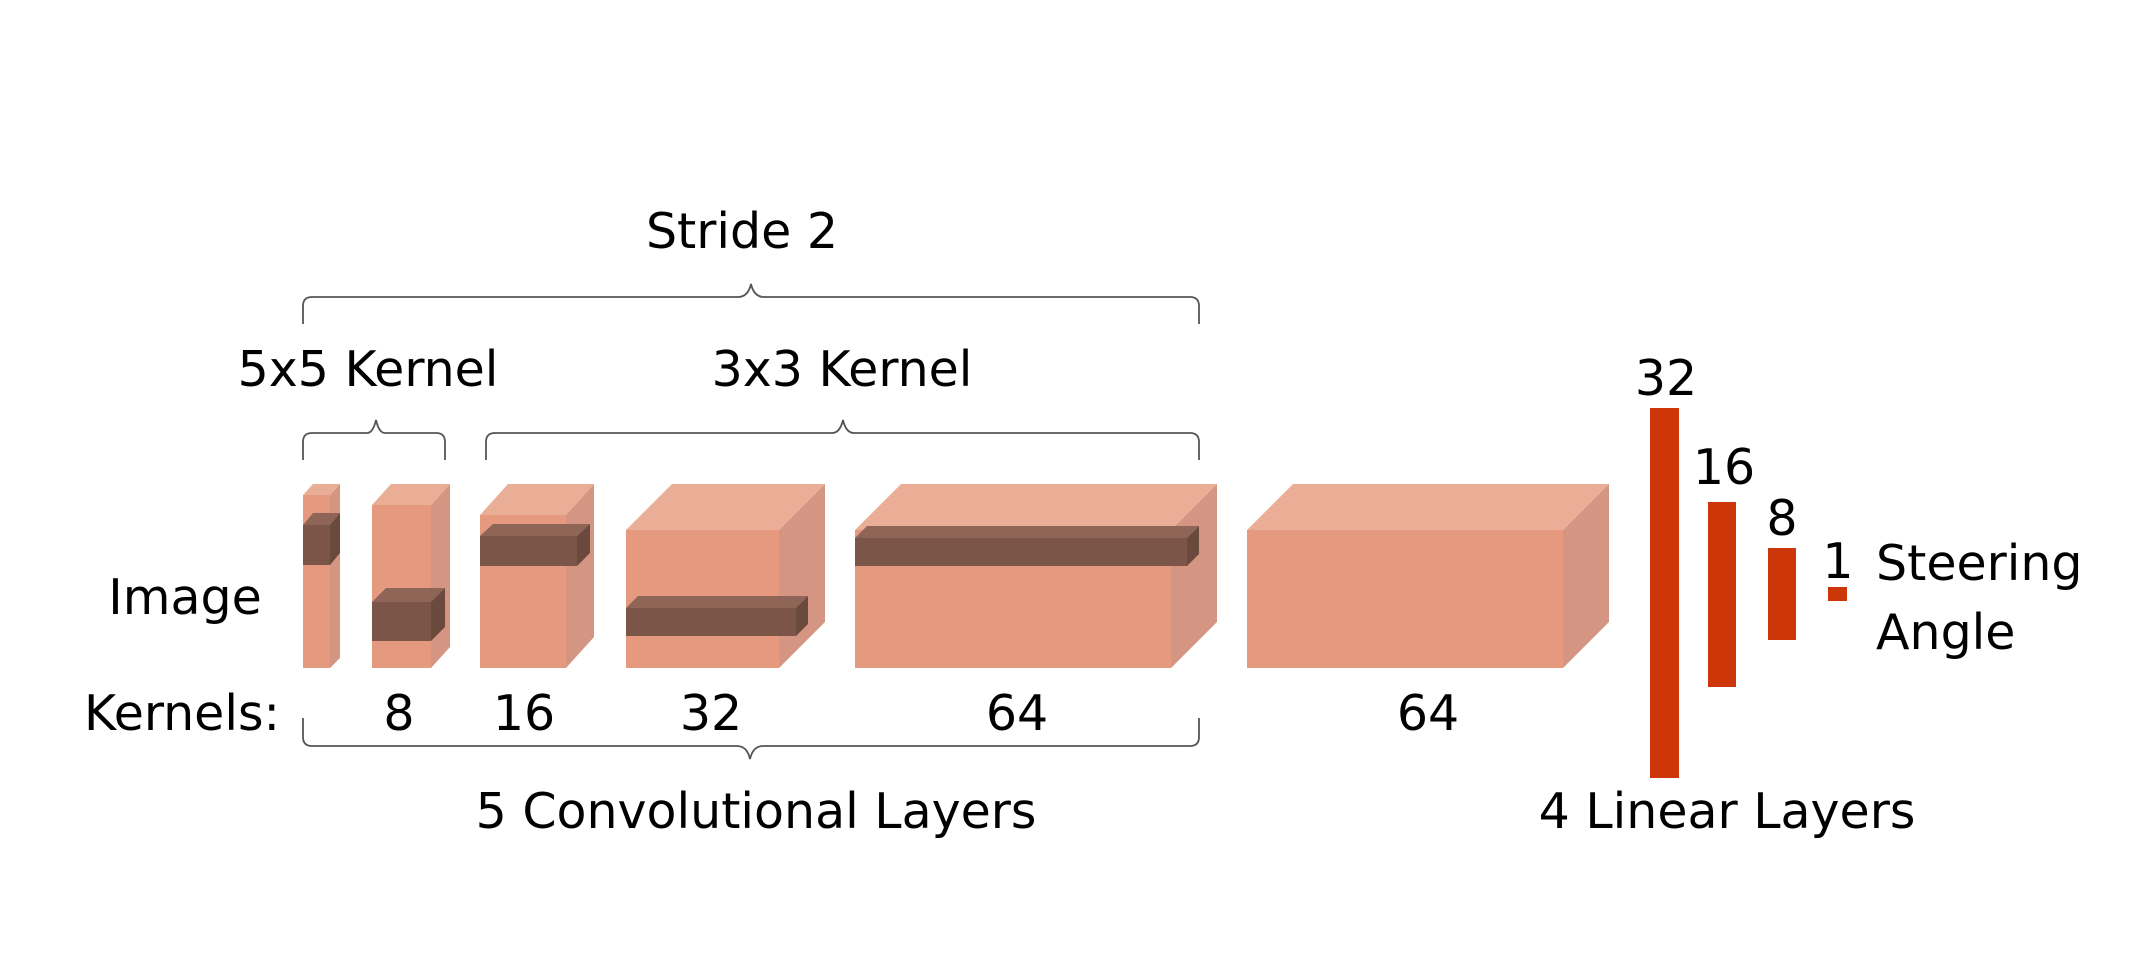 Image resolution: width=2142 pixels, height=976 pixels. I want to click on conv-layers-label: 5 Convolutional Layers, so click(756, 811).